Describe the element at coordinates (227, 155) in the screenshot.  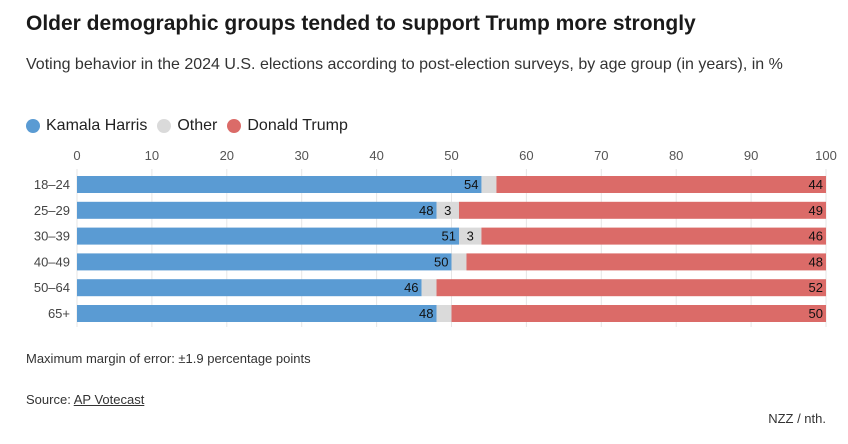
I see `x-tick-label: 20` at that location.